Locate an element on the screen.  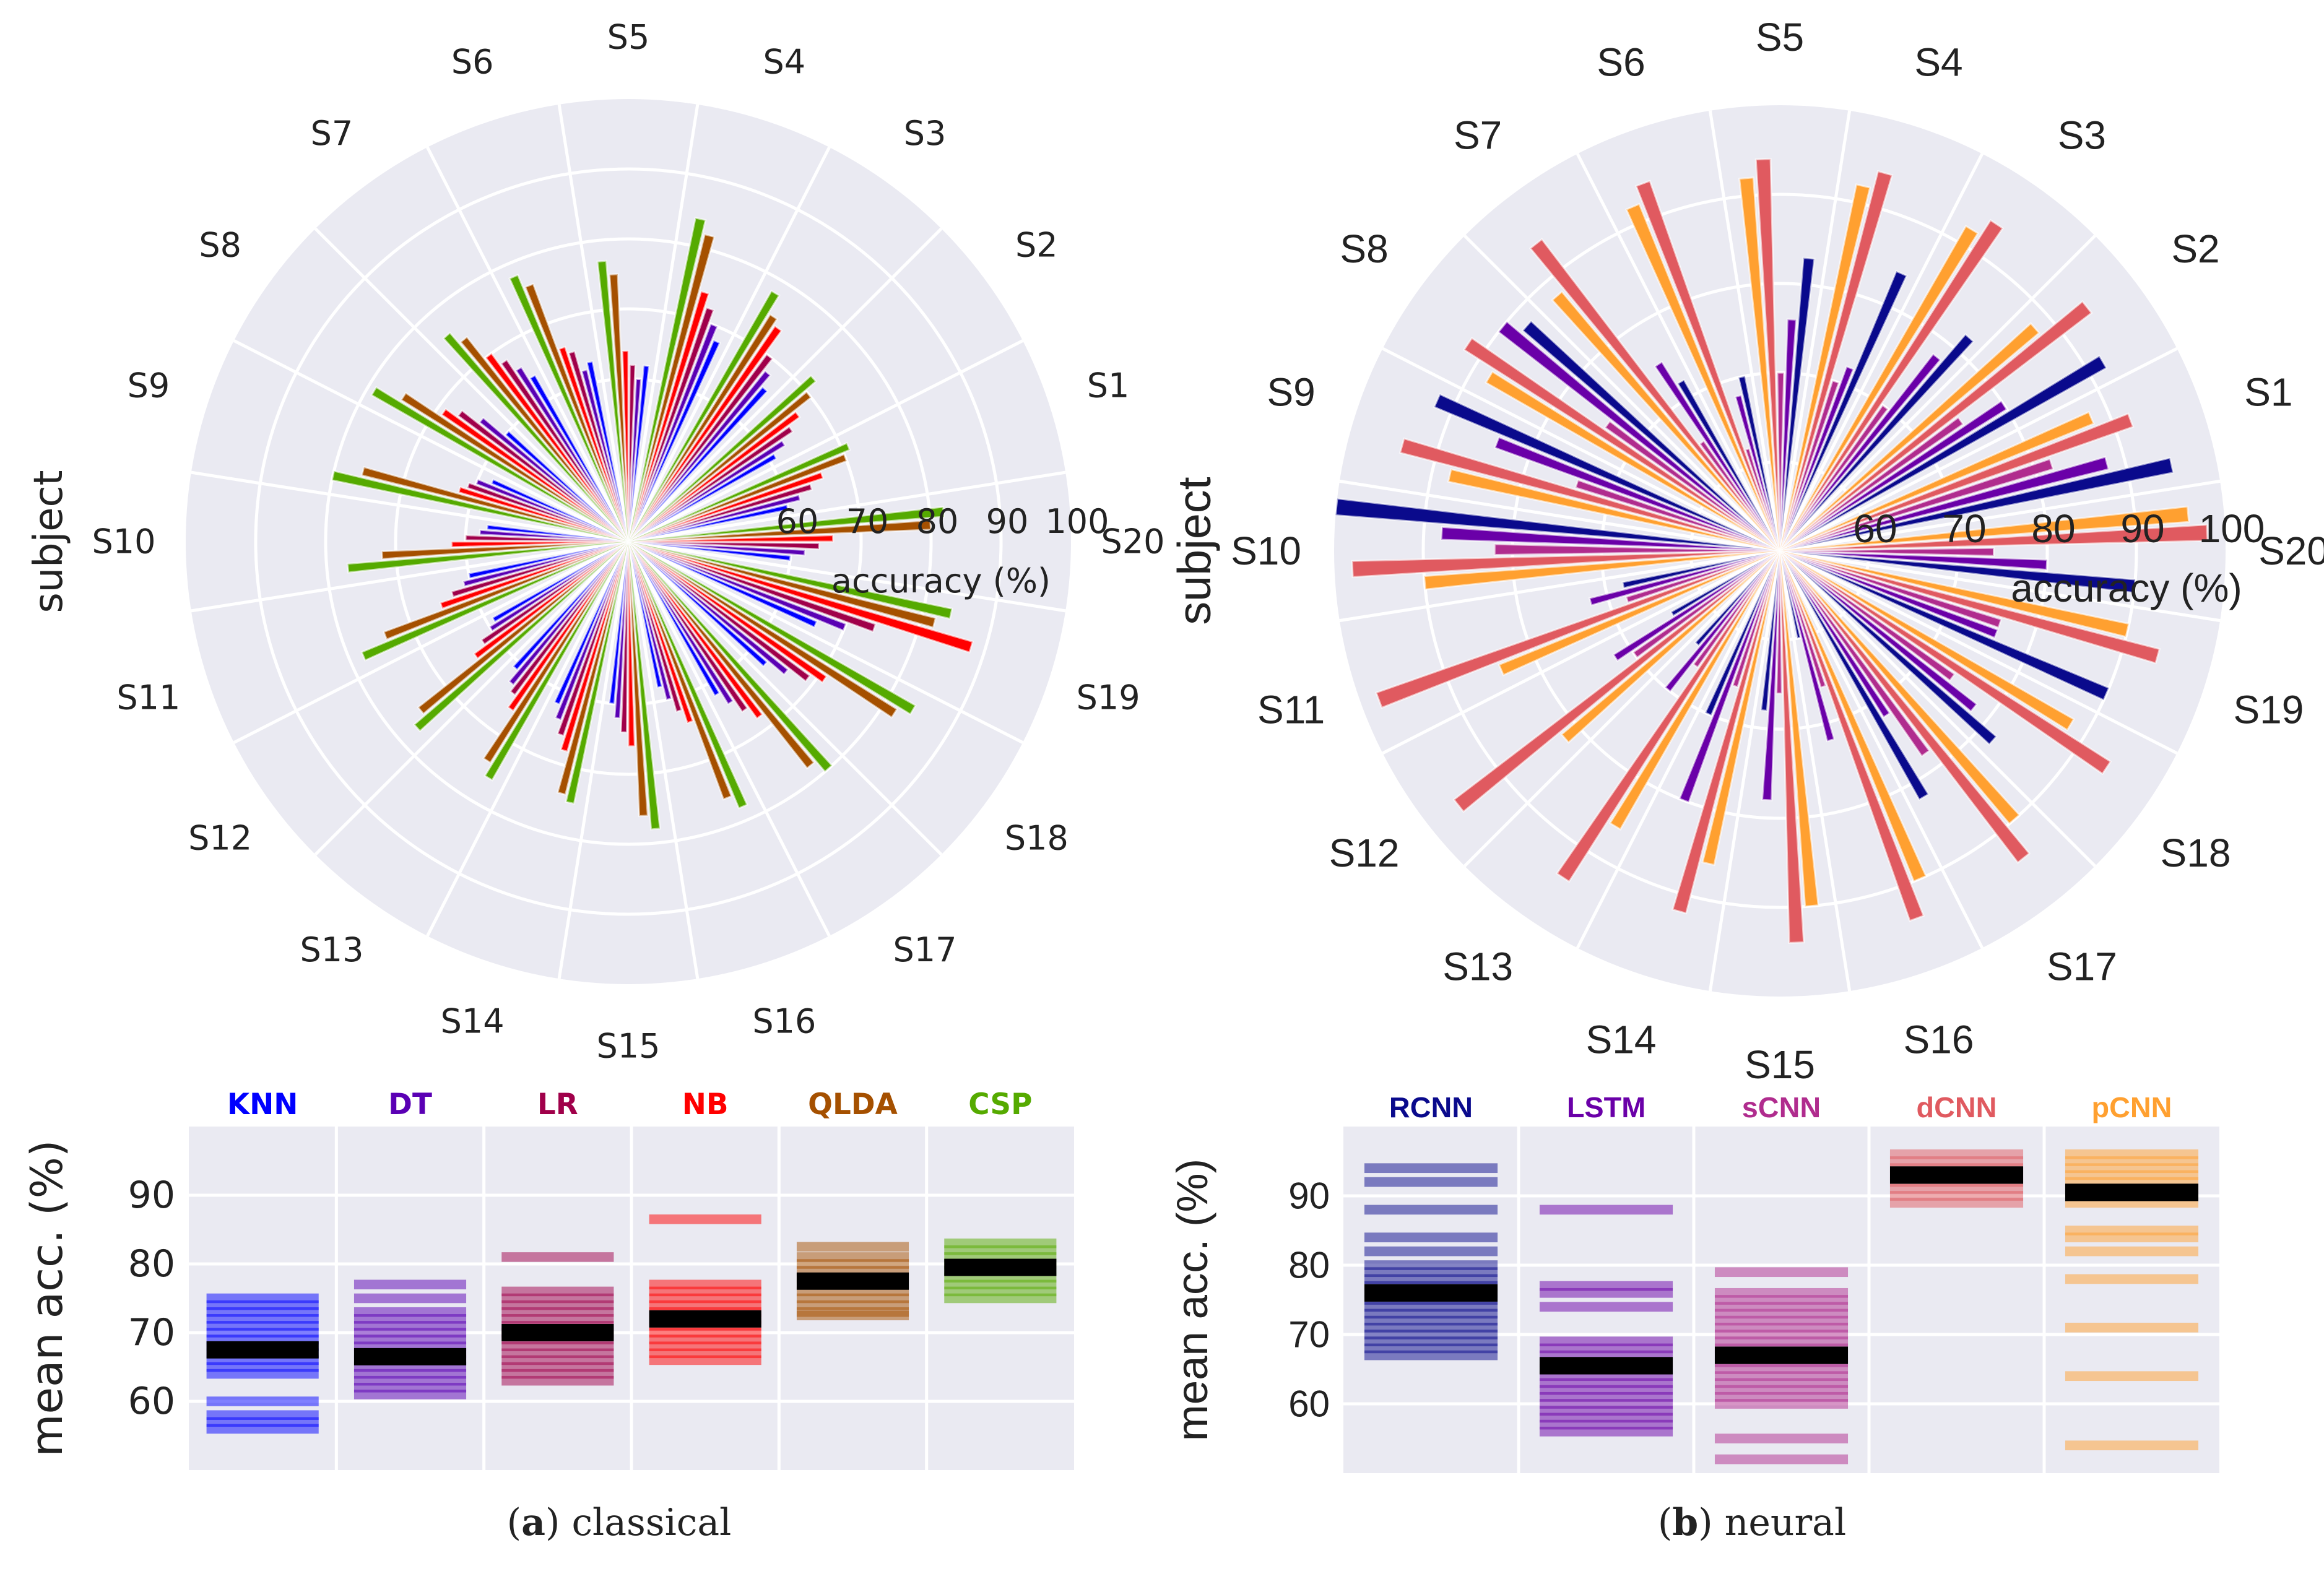
bar-dcnn-s7 is located at coordinates (1654, 395).